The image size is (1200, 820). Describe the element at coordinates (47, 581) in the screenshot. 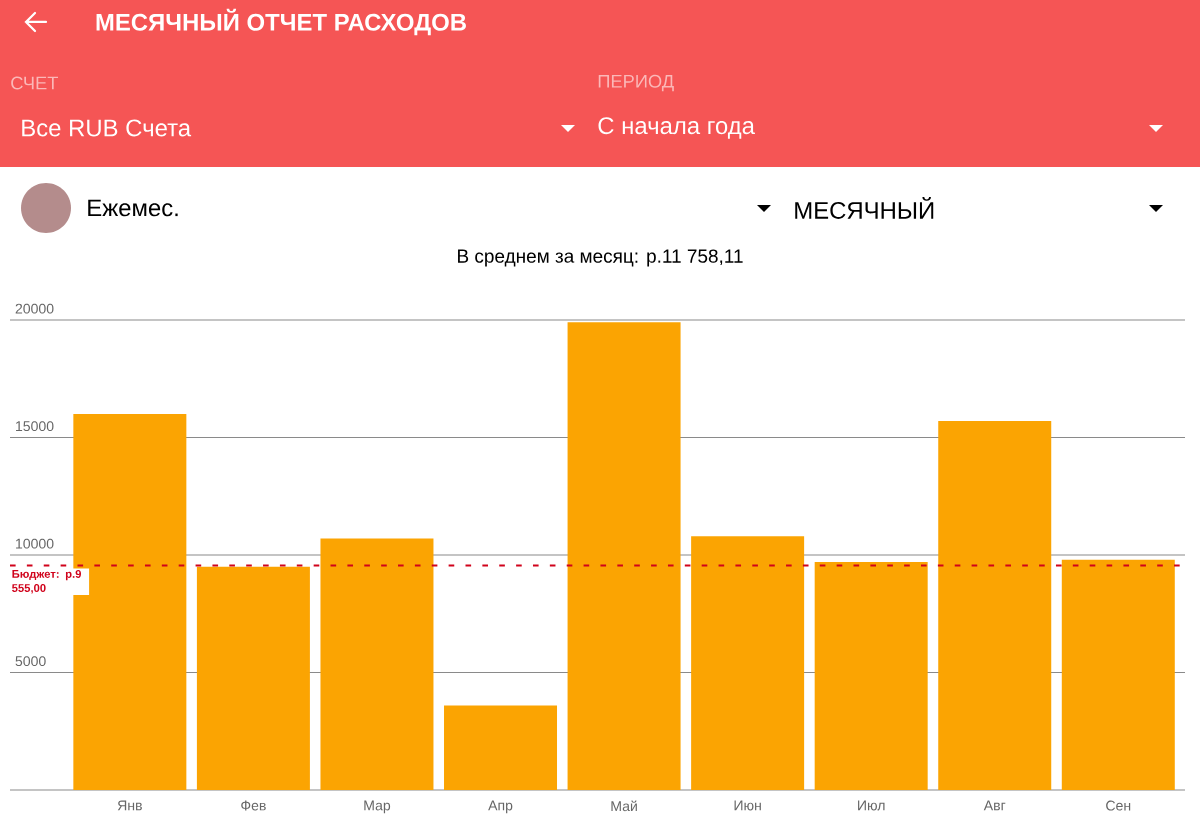

I see `ref-line-label: Бюджет: р.9 555,00` at that location.